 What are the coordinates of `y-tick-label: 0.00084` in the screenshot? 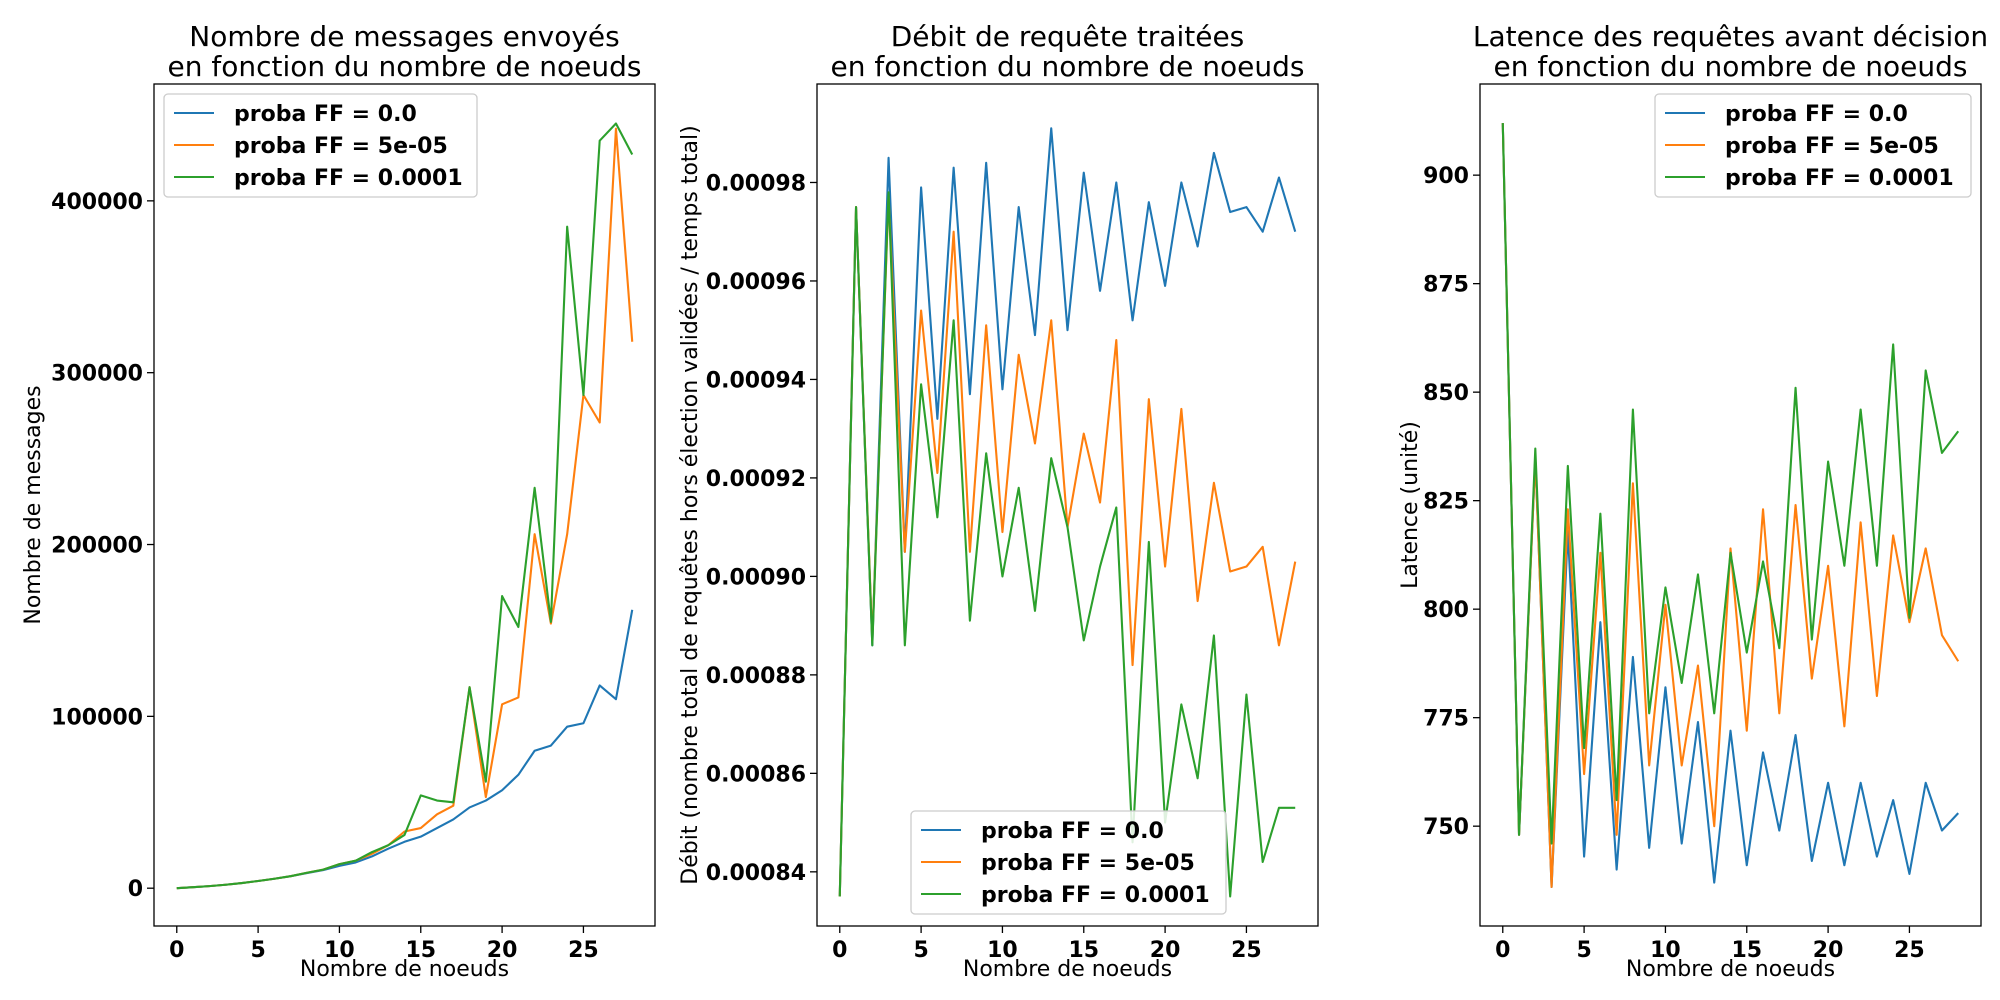 It's located at (756, 873).